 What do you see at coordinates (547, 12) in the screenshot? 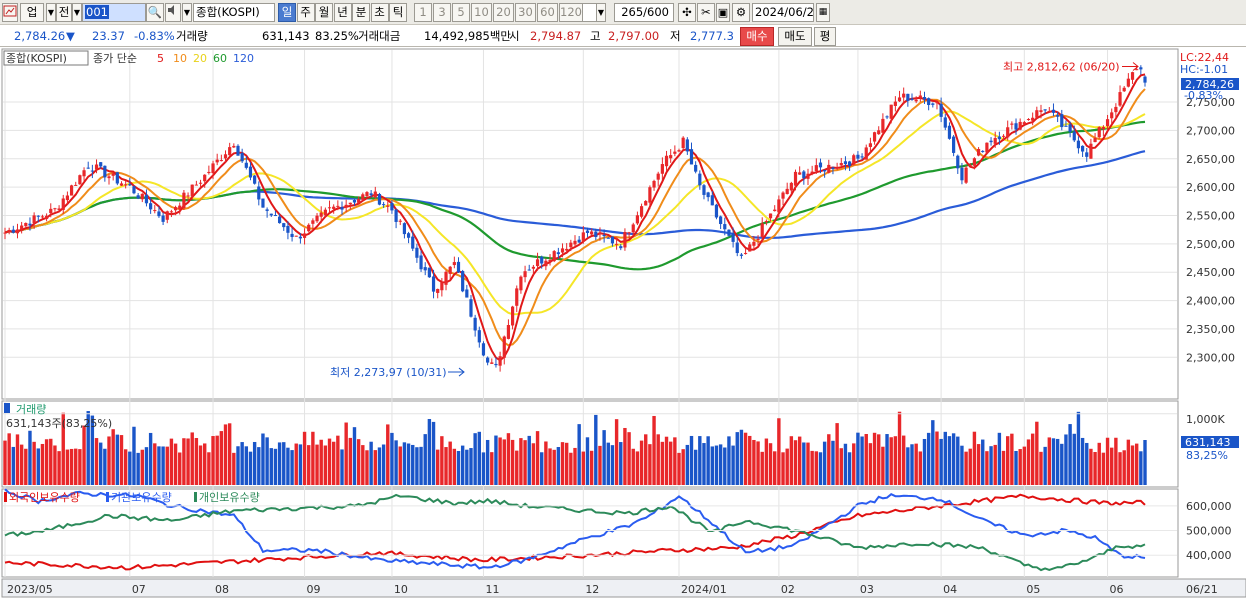
I see `minute-button: 60` at bounding box center [547, 12].